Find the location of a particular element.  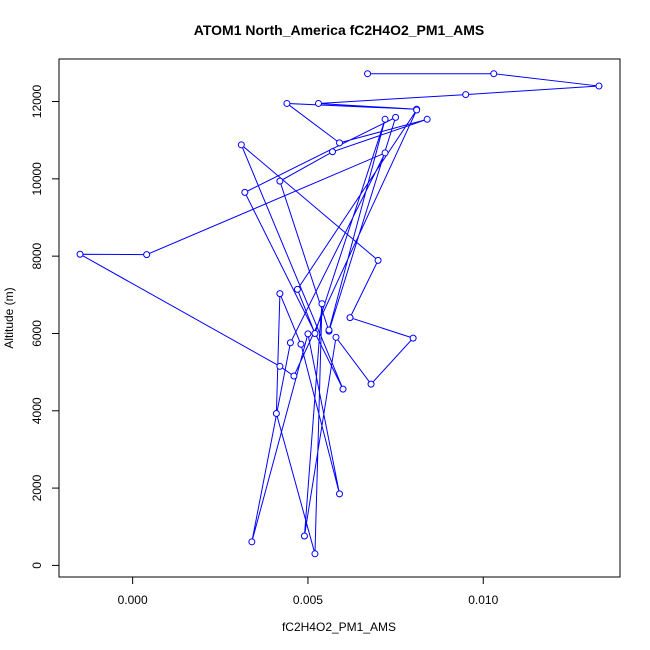

y-tick-label: 2000 is located at coordinates (37, 487).